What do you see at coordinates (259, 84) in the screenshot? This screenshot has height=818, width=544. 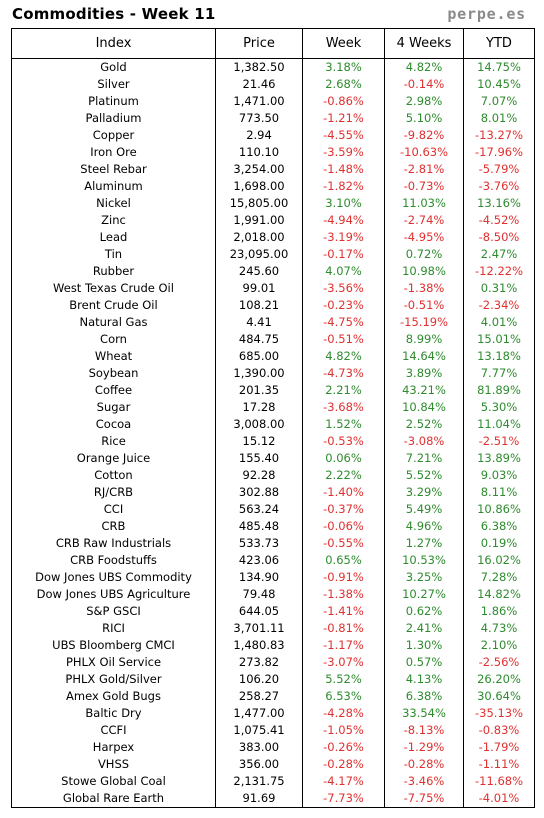 I see `cell-price: 21.46` at bounding box center [259, 84].